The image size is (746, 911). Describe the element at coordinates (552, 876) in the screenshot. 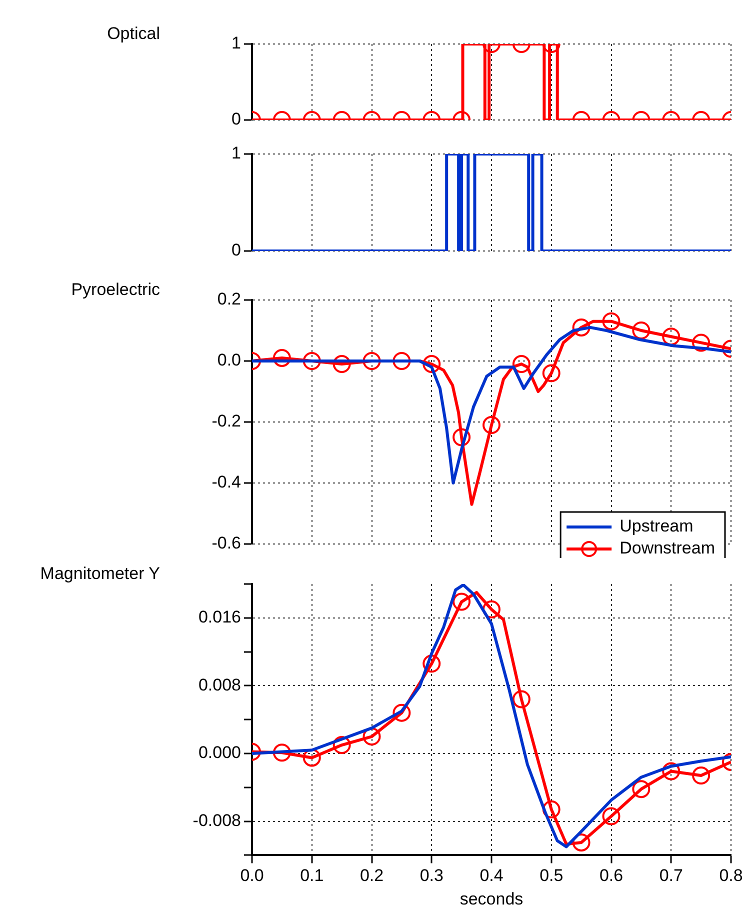

I see `x-tick-label: 0.5` at that location.